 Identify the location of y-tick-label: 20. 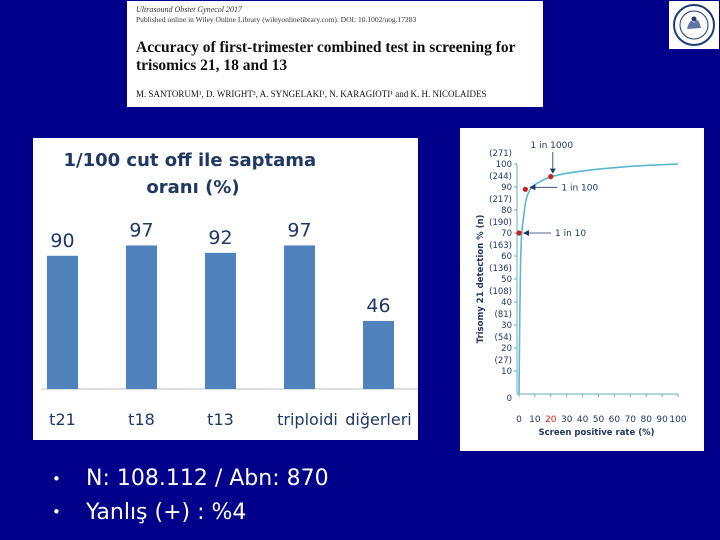
(506, 349).